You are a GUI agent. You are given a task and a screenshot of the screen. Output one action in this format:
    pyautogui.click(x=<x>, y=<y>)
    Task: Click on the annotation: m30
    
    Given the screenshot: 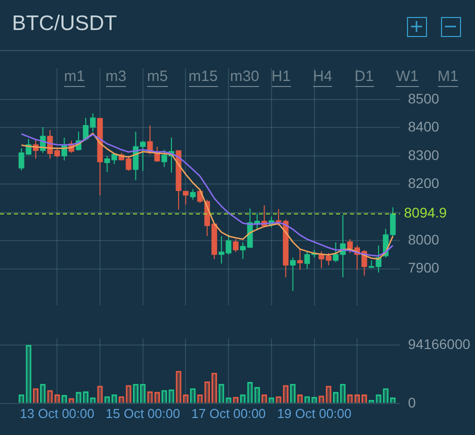 What is the action you would take?
    pyautogui.click(x=245, y=77)
    